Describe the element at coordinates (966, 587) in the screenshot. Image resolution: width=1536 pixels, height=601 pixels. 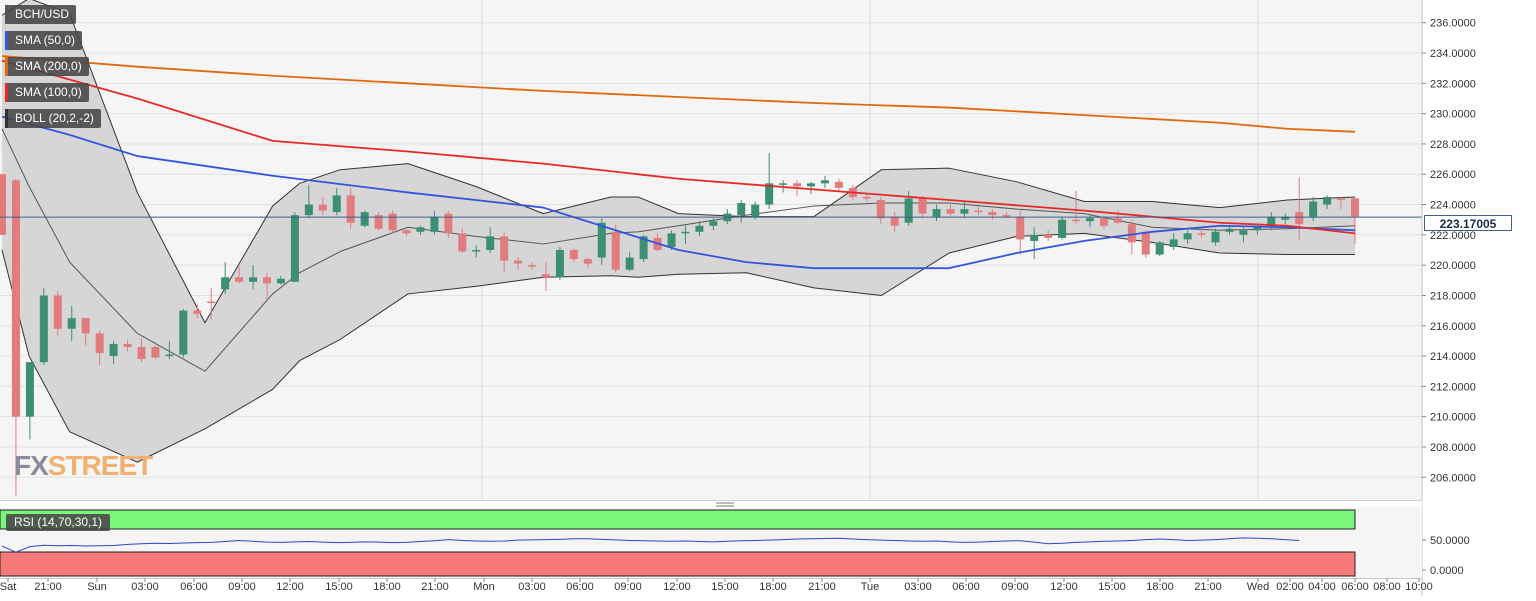
I see `x-tick-label-20: 06:00` at that location.